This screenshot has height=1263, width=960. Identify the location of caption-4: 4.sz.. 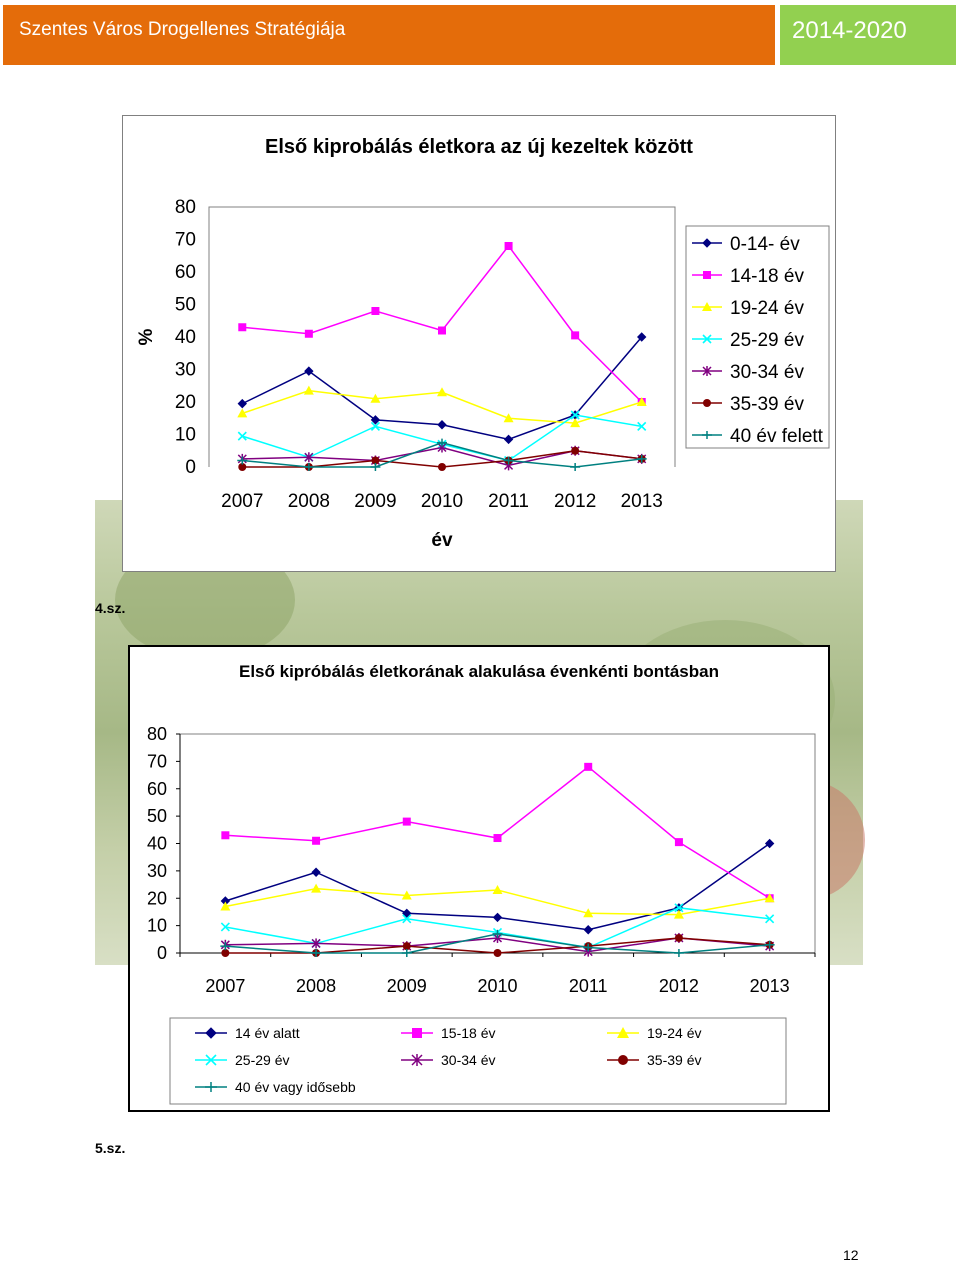
(110, 608).